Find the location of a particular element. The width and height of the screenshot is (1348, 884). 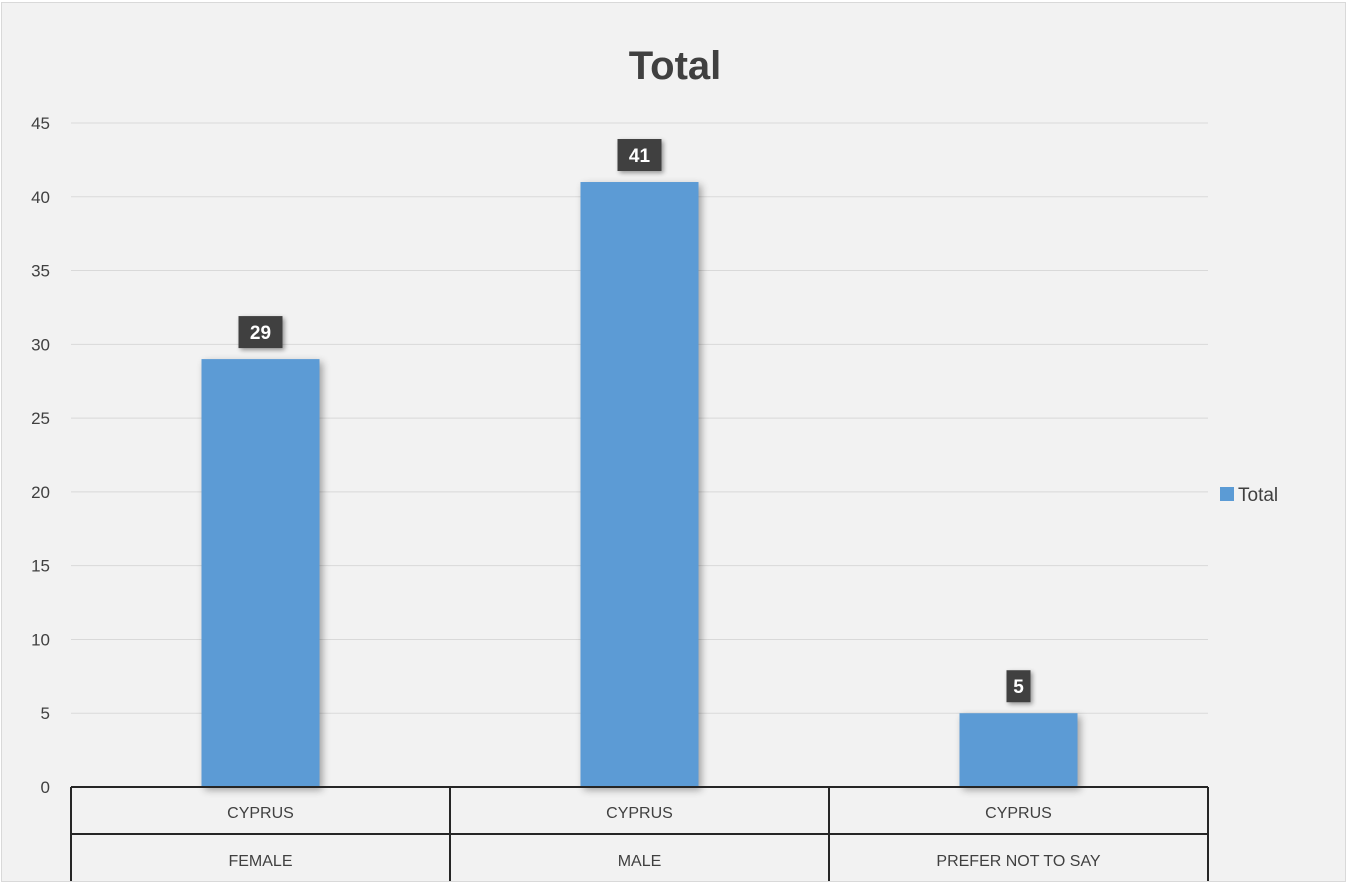

y-tick-label: 5 is located at coordinates (45, 713).